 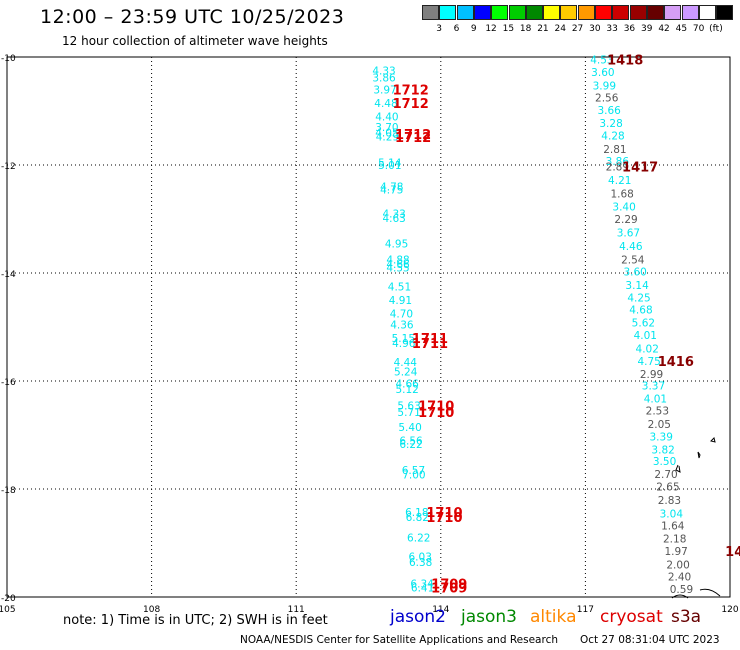 I want to click on wave-height-label: 2.00, so click(x=677, y=566).